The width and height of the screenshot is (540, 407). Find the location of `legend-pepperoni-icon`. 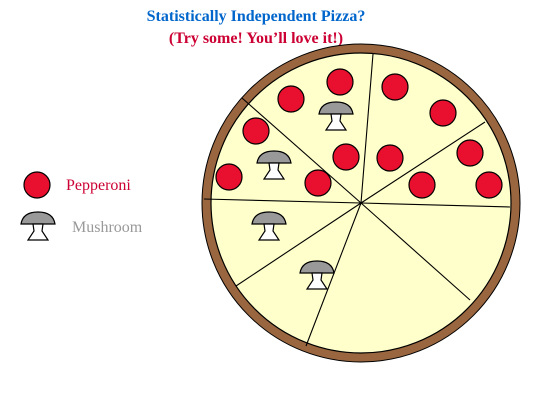

legend-pepperoni-icon is located at coordinates (37, 185).